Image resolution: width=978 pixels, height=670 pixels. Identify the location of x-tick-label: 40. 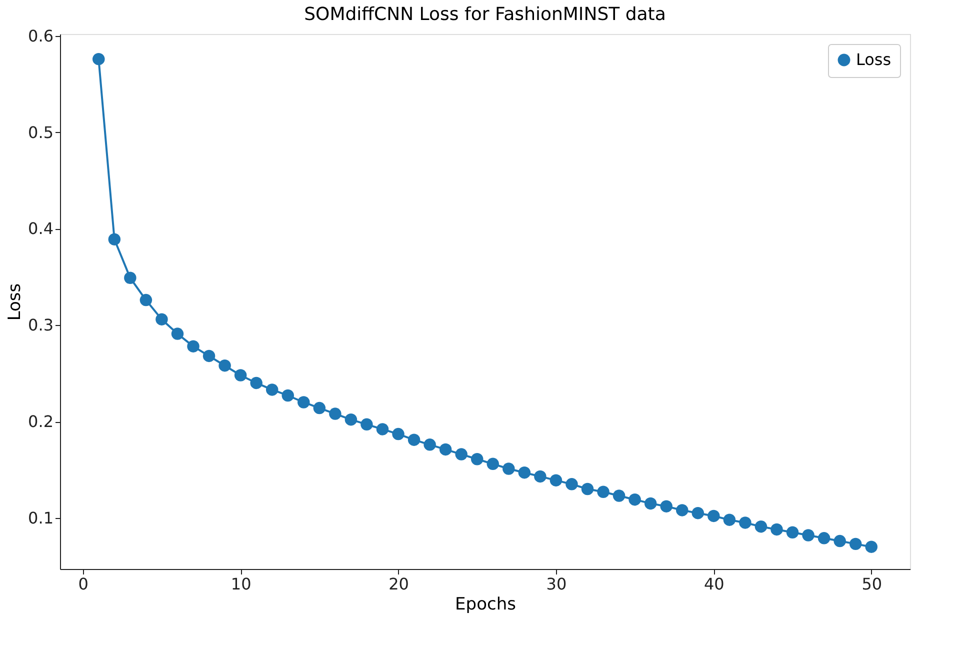
(714, 584).